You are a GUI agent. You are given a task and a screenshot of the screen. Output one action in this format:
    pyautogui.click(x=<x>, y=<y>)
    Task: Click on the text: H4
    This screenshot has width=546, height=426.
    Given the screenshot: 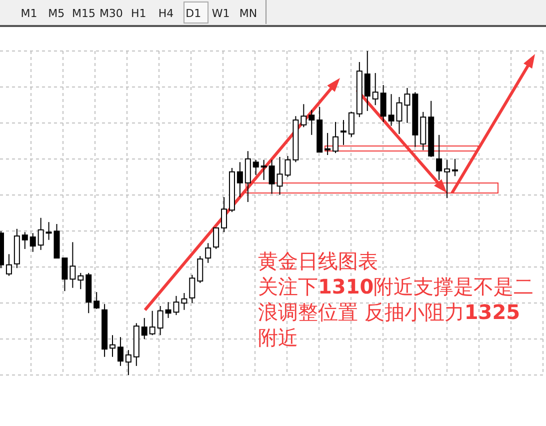 What is the action you would take?
    pyautogui.click(x=166, y=13)
    